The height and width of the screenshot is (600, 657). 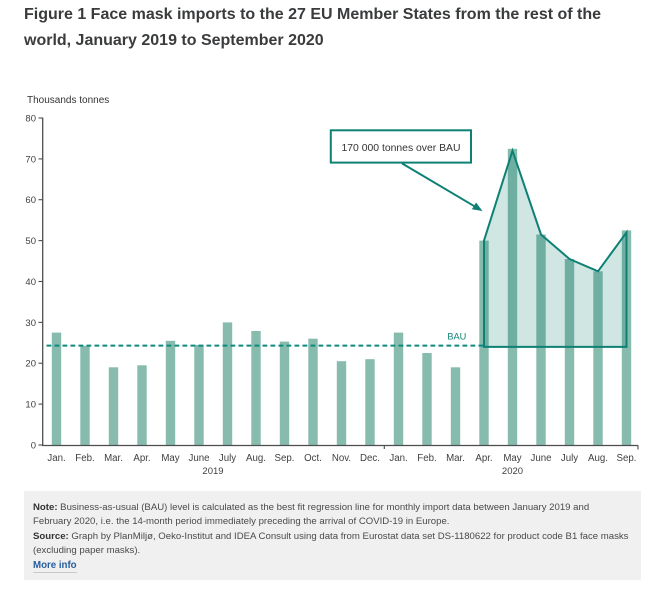 What do you see at coordinates (33, 445) in the screenshot?
I see `svg-text: 0` at bounding box center [33, 445].